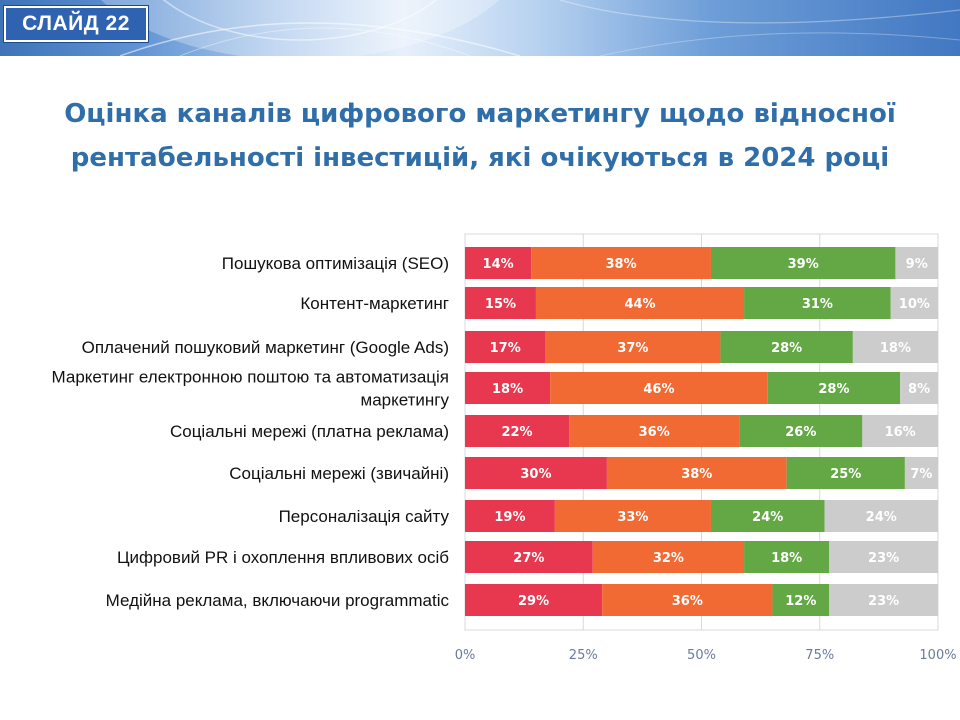 The height and width of the screenshot is (720, 960). Describe the element at coordinates (364, 516) in the screenshot. I see `category-label: Персоналізація сайту` at that location.